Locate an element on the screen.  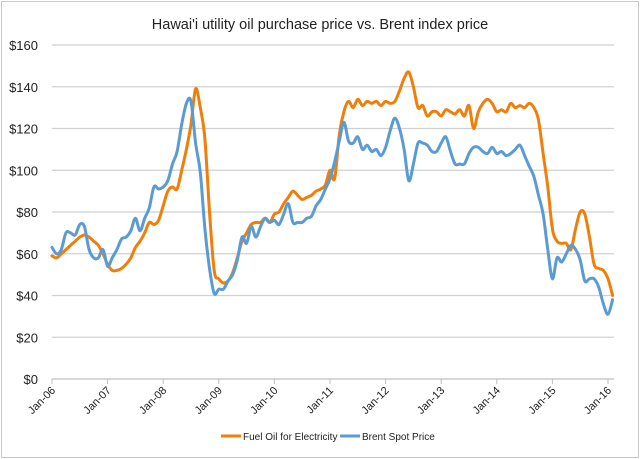
legend: Fuel Oil for Electricity Brent Spot Price is located at coordinates (328, 437).